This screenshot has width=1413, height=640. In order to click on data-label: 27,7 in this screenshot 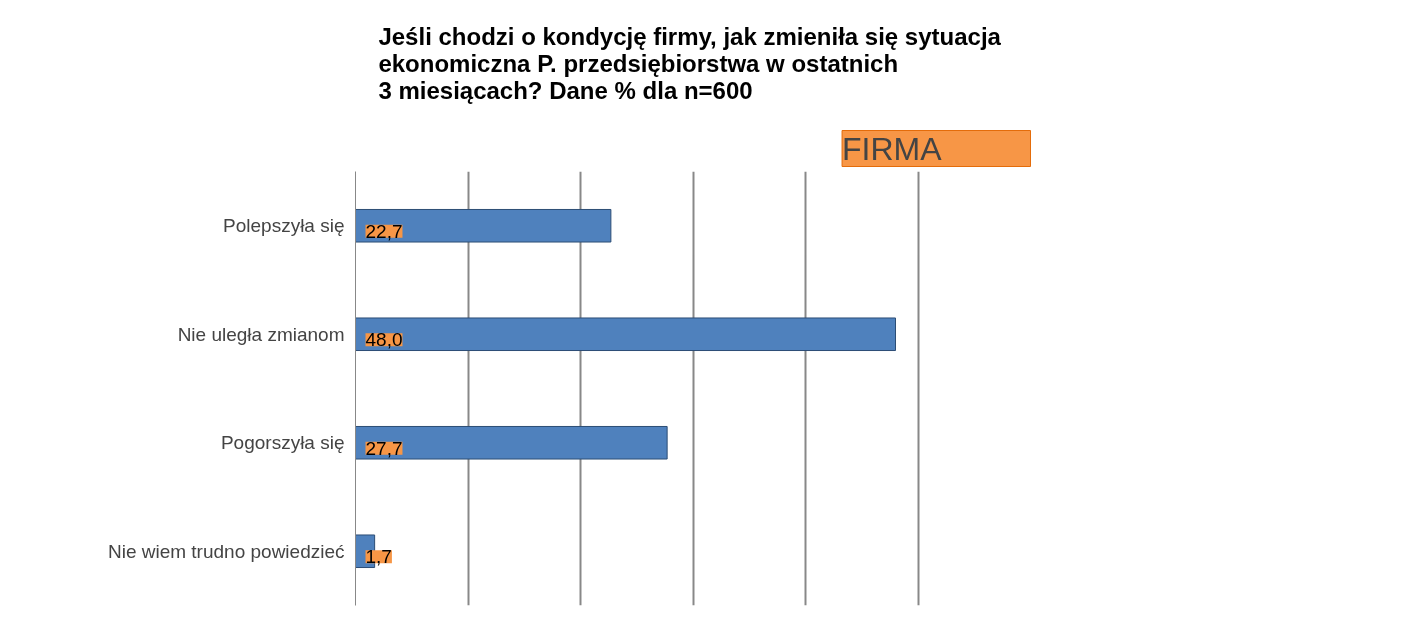, I will do `click(384, 448)`.